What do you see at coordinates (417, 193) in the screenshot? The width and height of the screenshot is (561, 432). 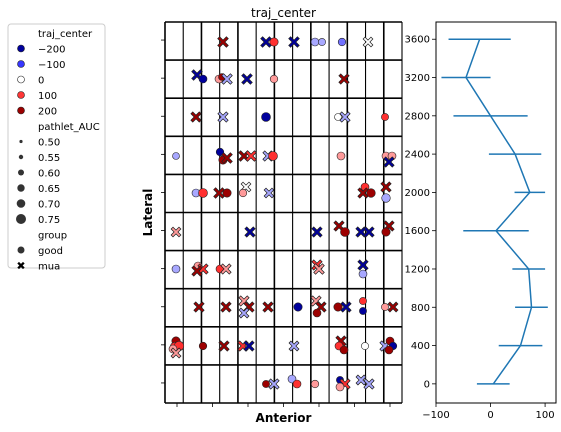 I see `profile-ytick-label-5: 2000` at bounding box center [417, 193].